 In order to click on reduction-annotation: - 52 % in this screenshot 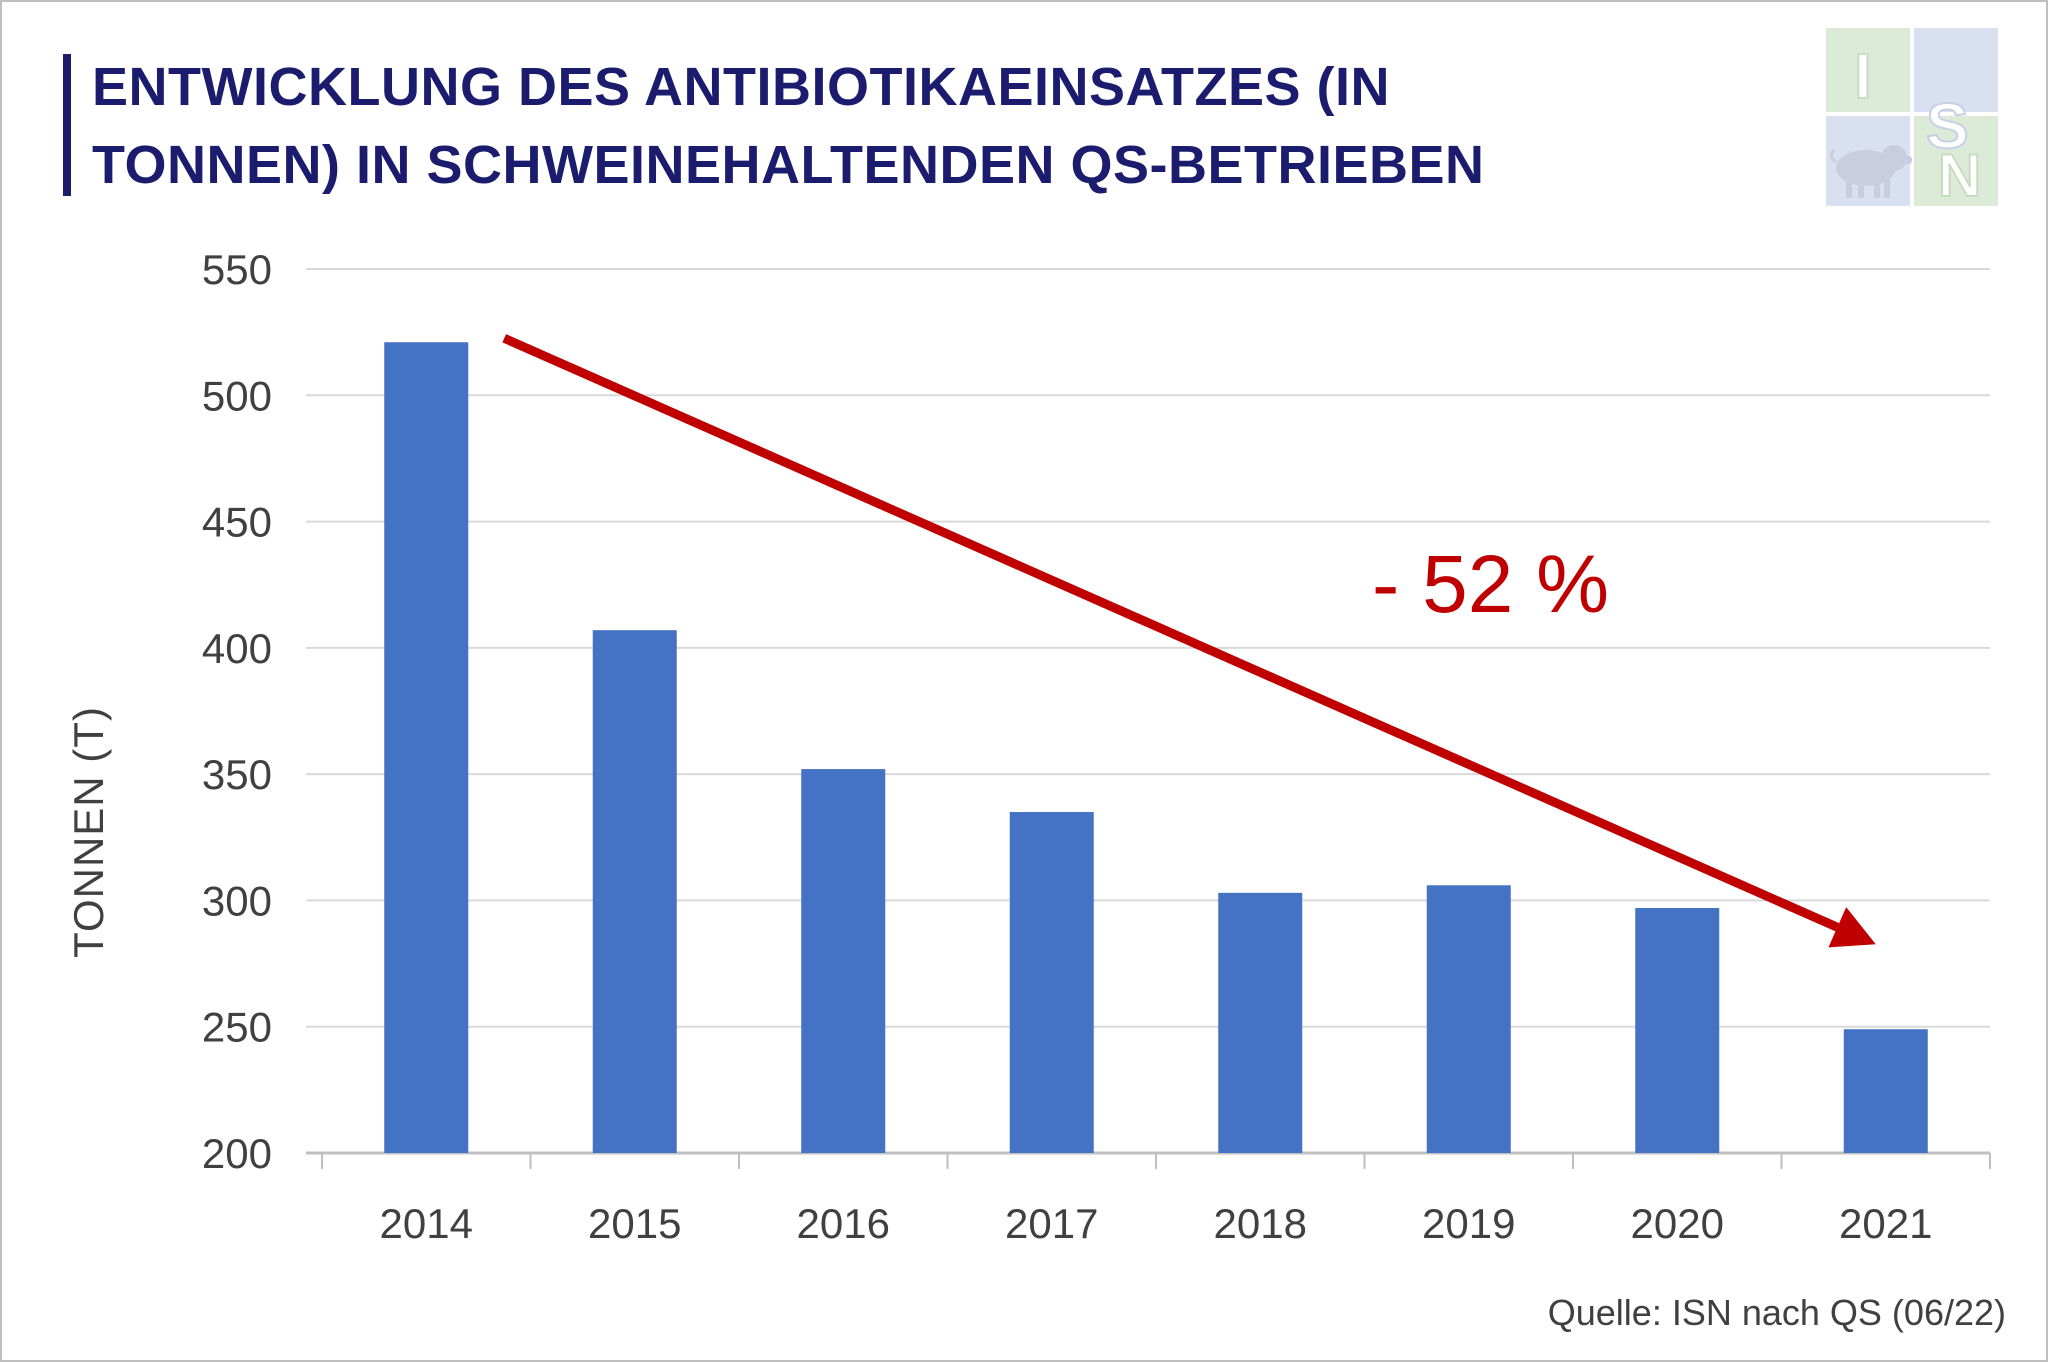, I will do `click(1490, 584)`.